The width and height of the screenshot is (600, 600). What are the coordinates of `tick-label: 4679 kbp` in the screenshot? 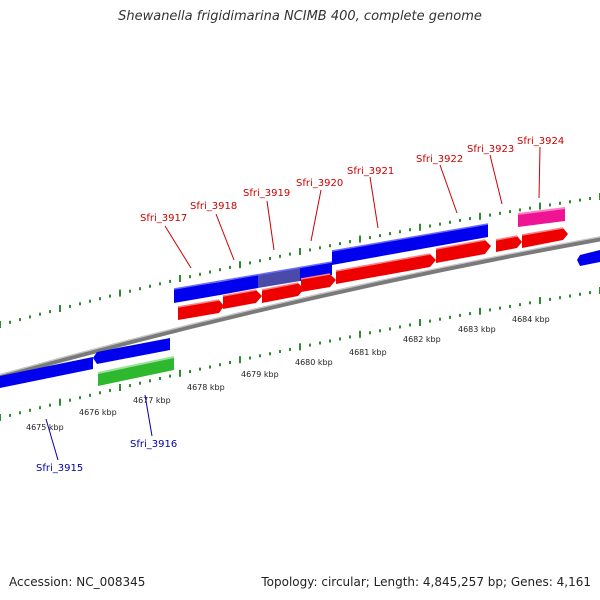 It's located at (260, 374).